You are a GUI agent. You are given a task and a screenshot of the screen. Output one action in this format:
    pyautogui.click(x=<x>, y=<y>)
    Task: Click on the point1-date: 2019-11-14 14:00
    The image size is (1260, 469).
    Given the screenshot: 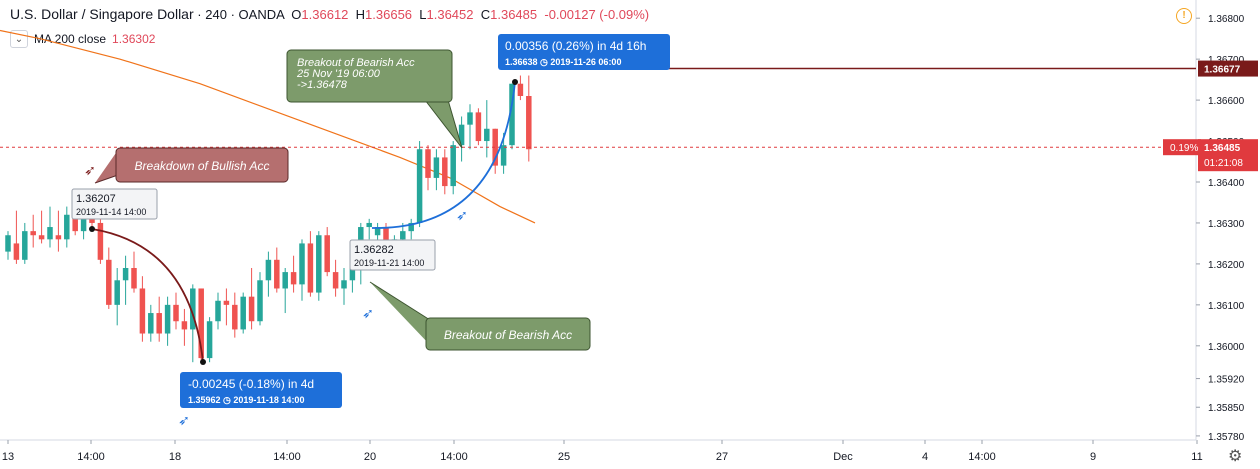 What is the action you would take?
    pyautogui.click(x=111, y=212)
    